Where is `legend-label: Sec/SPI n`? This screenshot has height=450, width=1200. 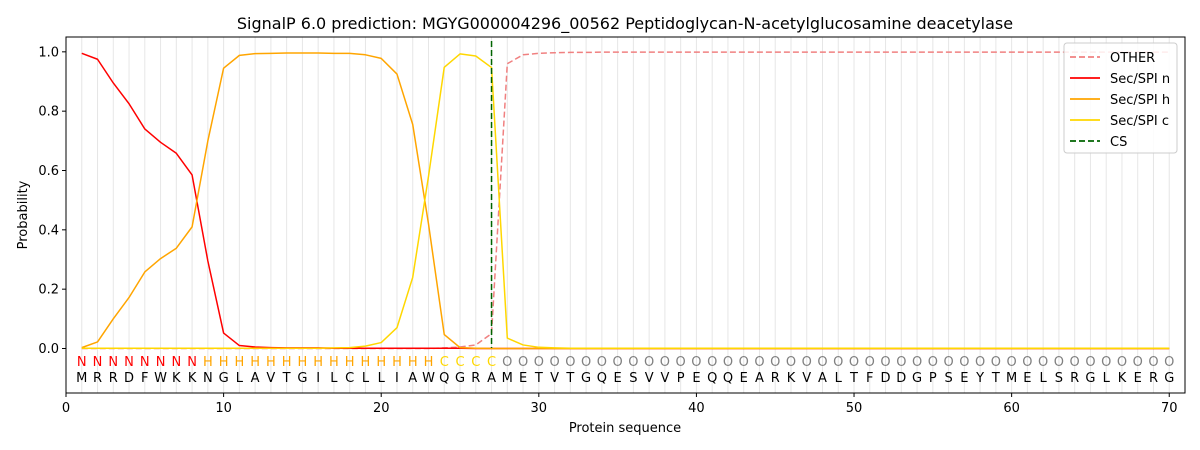
legend-label: Sec/SPI n is located at coordinates (1140, 79).